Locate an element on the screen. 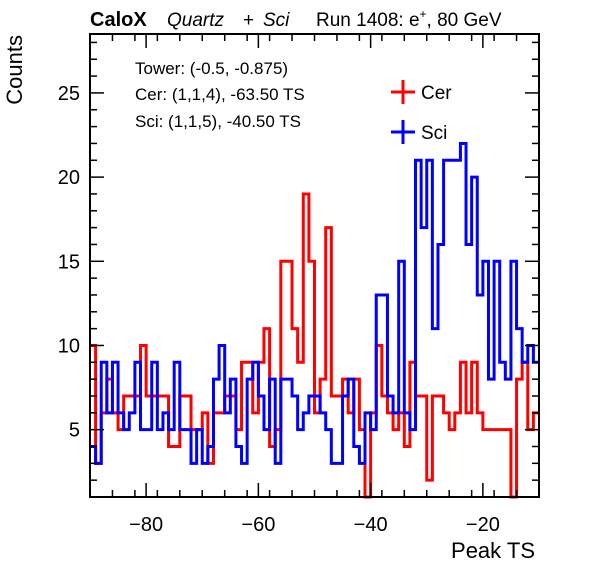  legend-cer-label: Cer is located at coordinates (436, 93).